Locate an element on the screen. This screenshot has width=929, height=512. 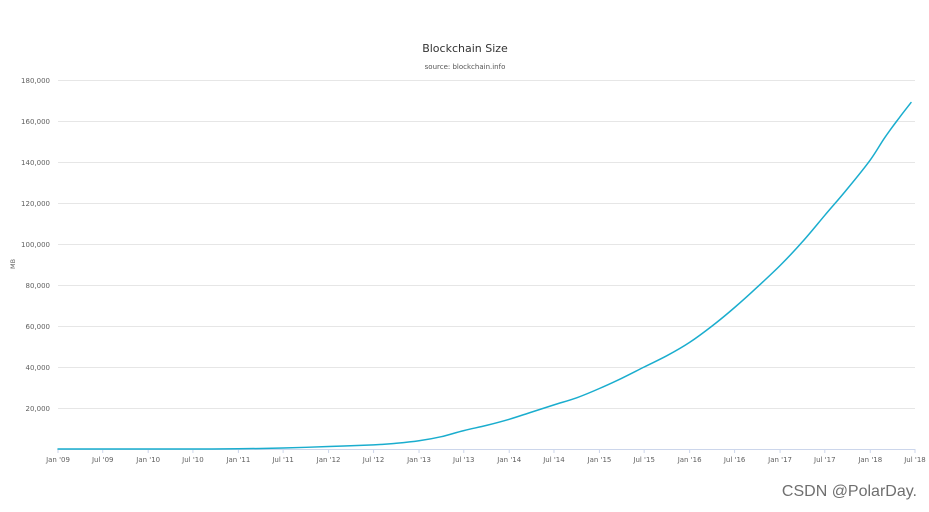
y-tick-label: 100,000 is located at coordinates (35, 245).